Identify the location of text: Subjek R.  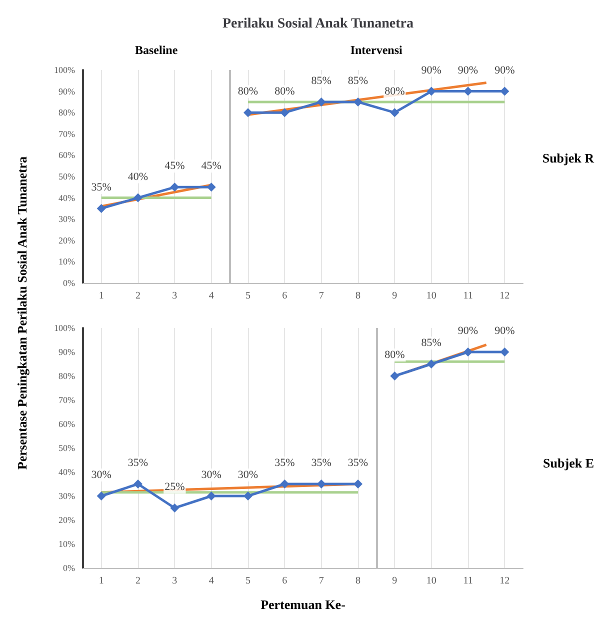
(568, 158).